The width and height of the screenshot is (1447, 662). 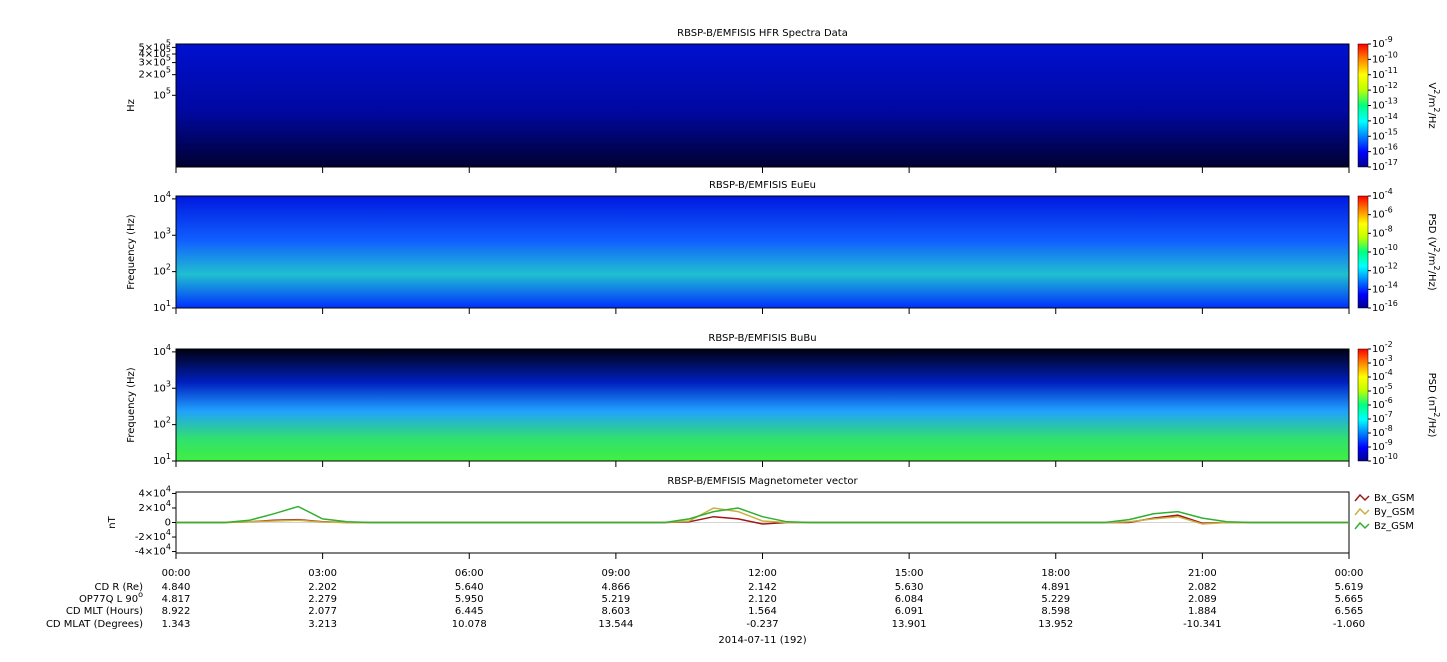 I want to click on colorbar-label: PSD (V2/m2/Hz), so click(x=1433, y=251).